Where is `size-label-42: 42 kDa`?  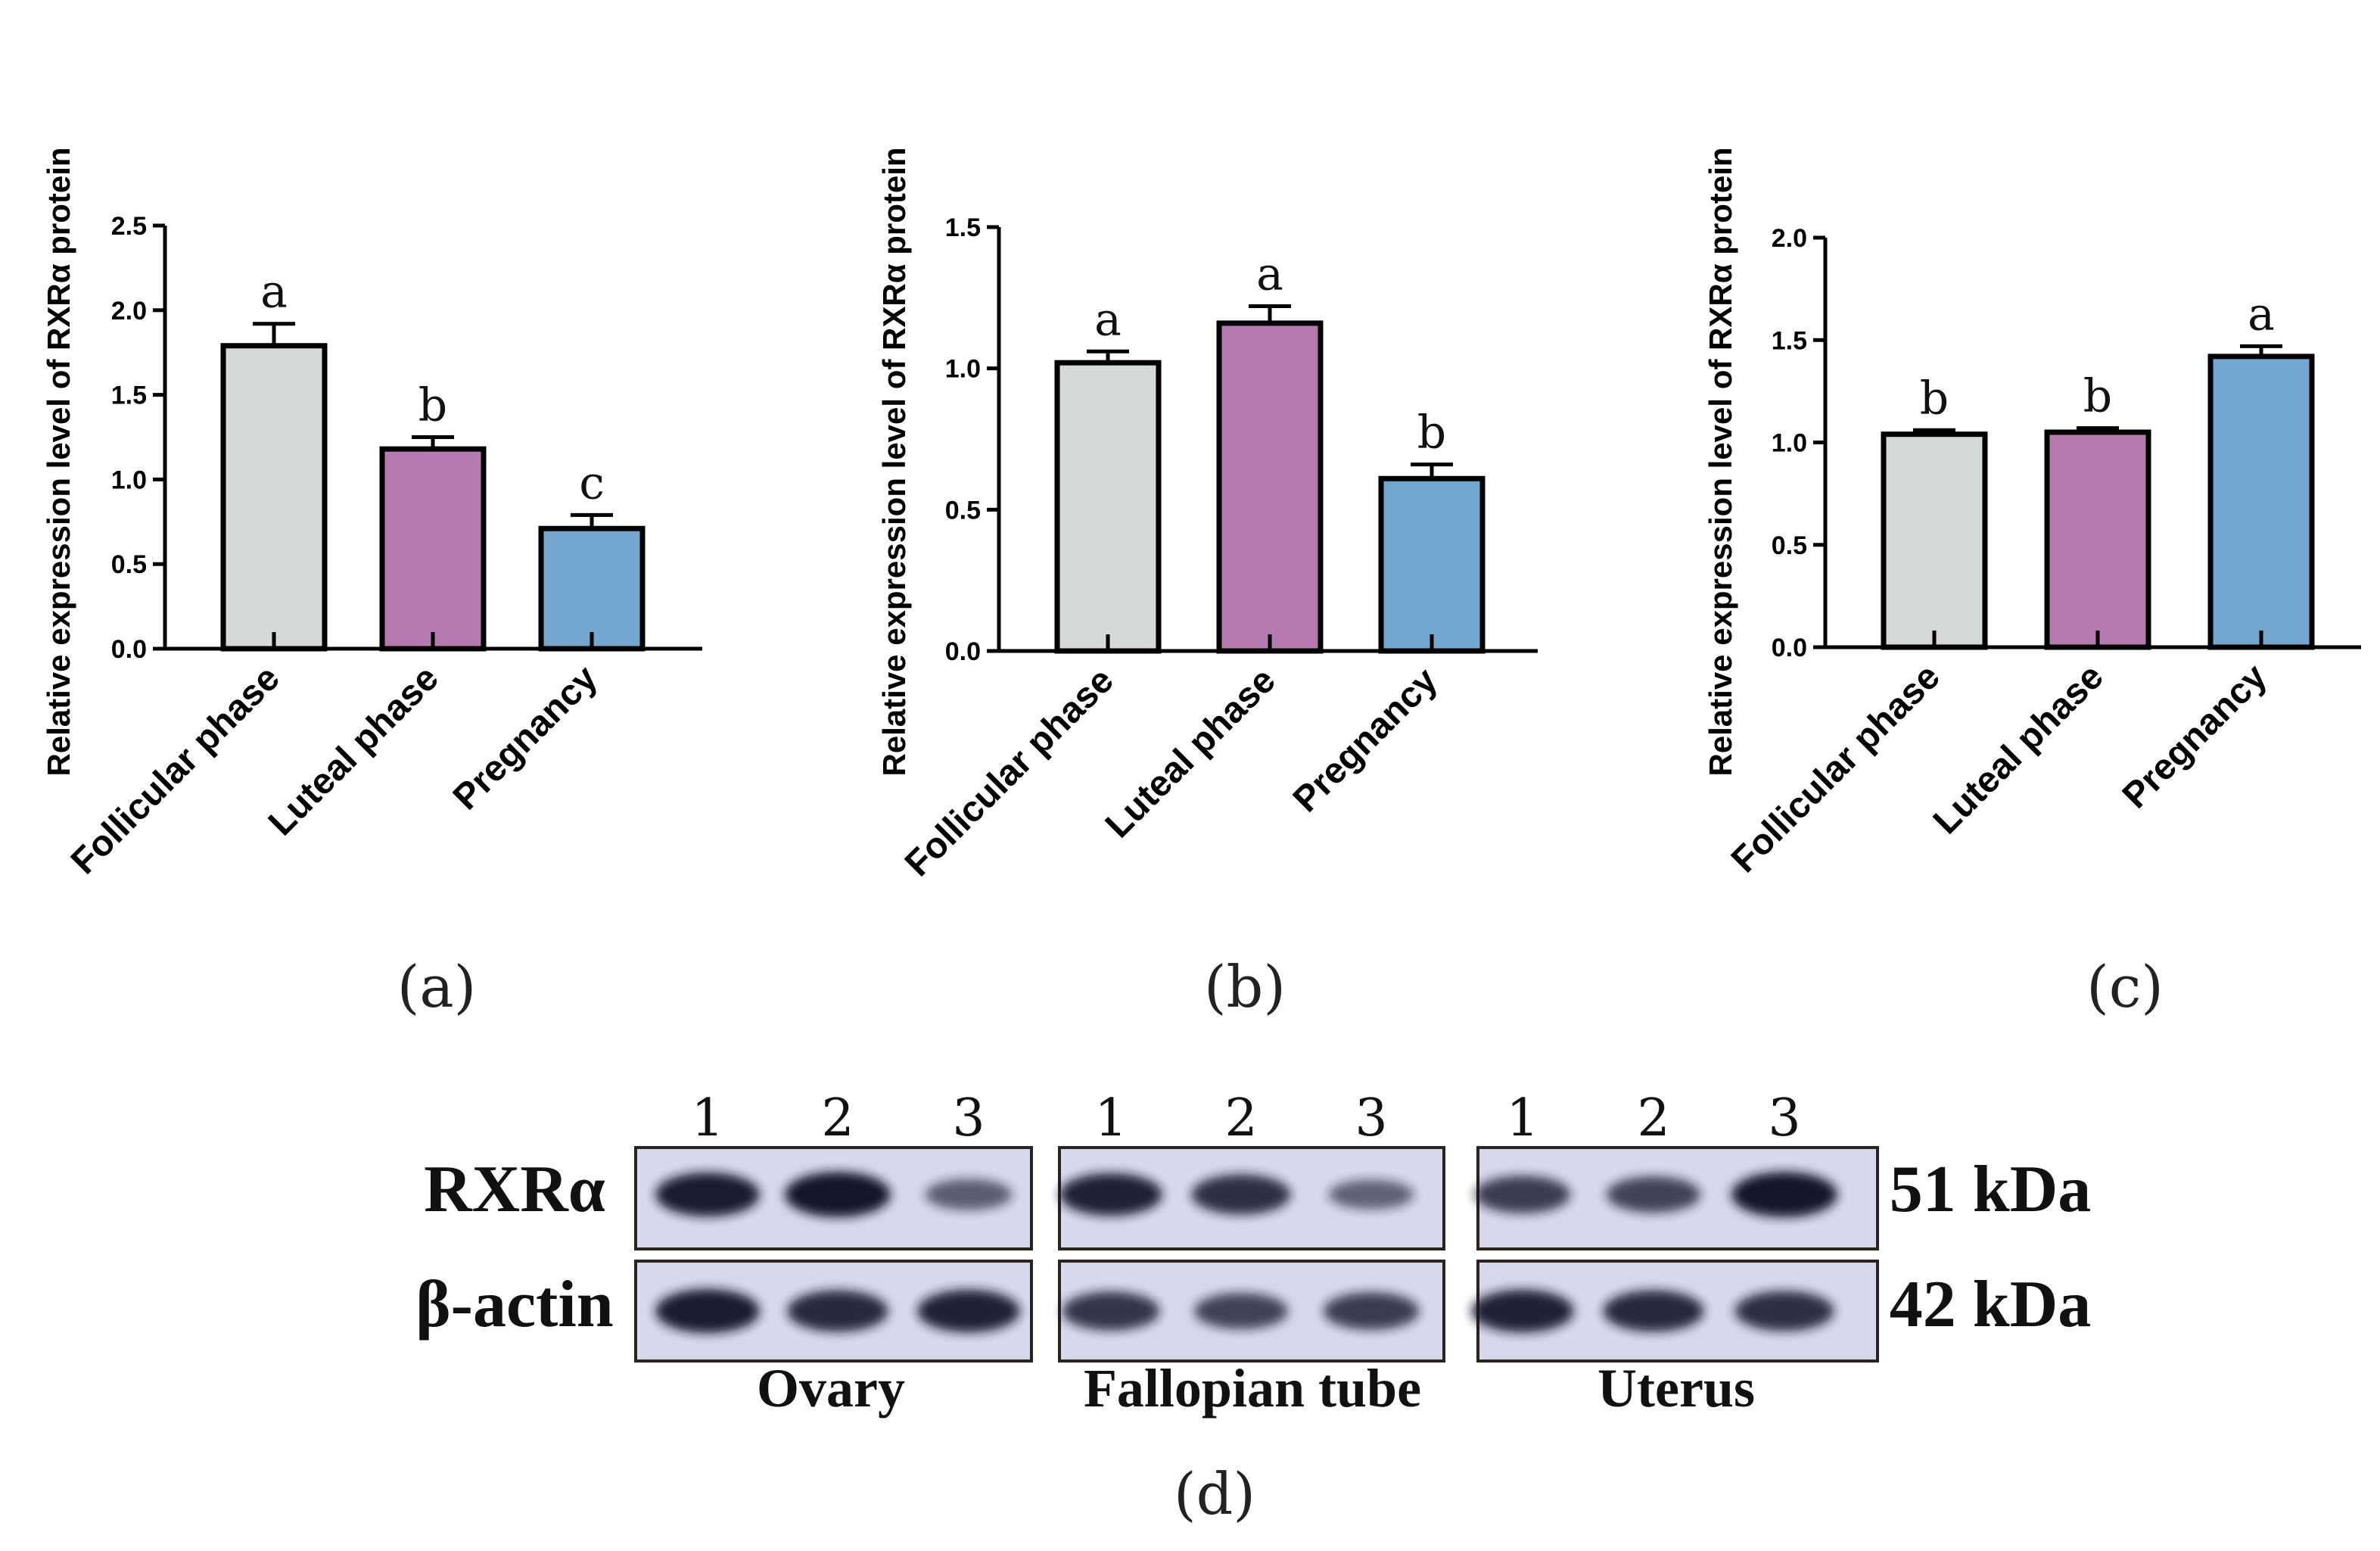
size-label-42: 42 kDa is located at coordinates (1991, 1304).